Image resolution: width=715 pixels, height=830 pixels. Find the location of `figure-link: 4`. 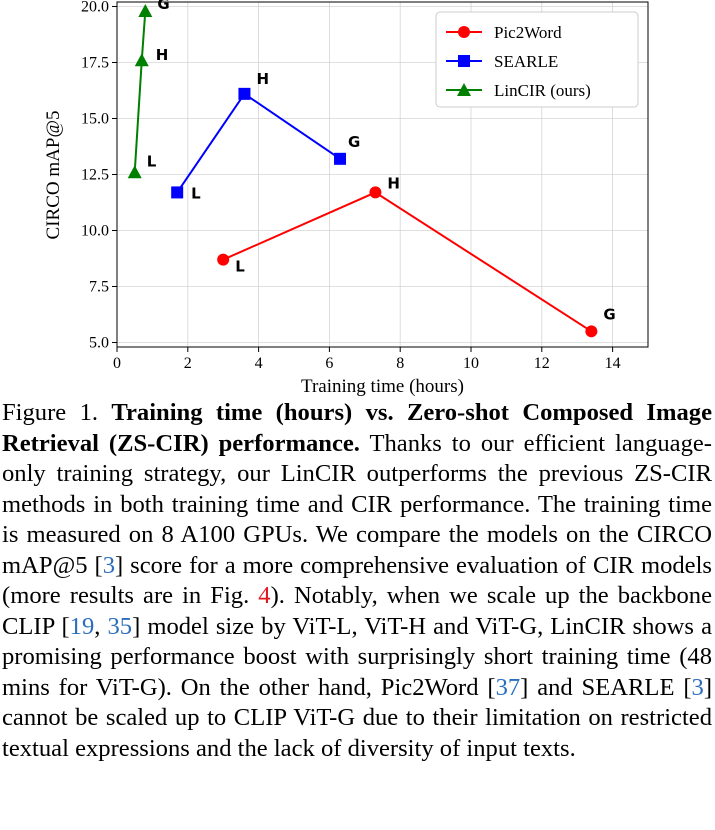

figure-link: 4 is located at coordinates (264, 595).